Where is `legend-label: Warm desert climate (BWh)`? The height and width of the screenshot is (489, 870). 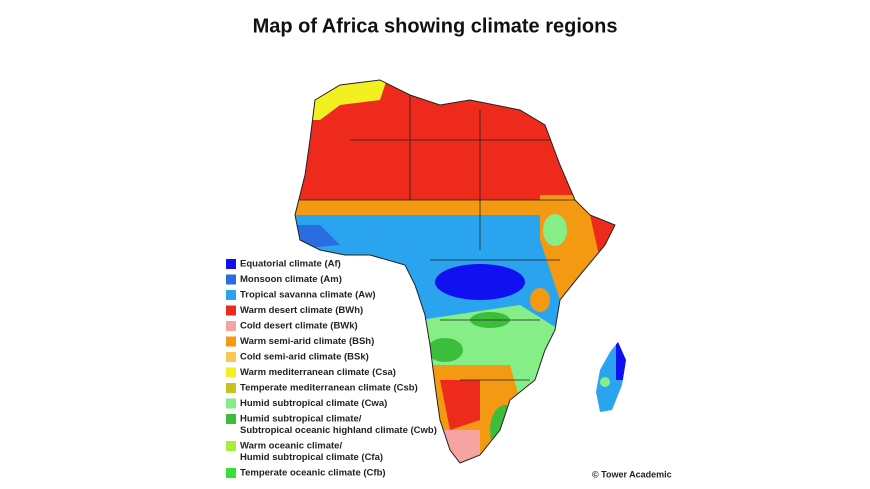
legend-label: Warm desert climate (BWh) is located at coordinates (301, 310).